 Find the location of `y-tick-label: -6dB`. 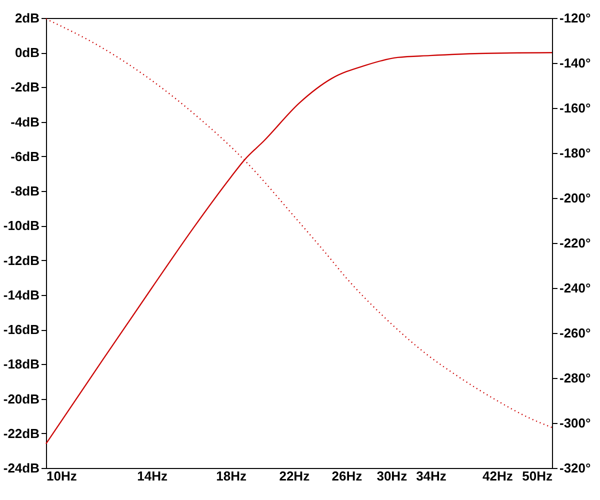

y-tick-label: -6dB is located at coordinates (25, 156).